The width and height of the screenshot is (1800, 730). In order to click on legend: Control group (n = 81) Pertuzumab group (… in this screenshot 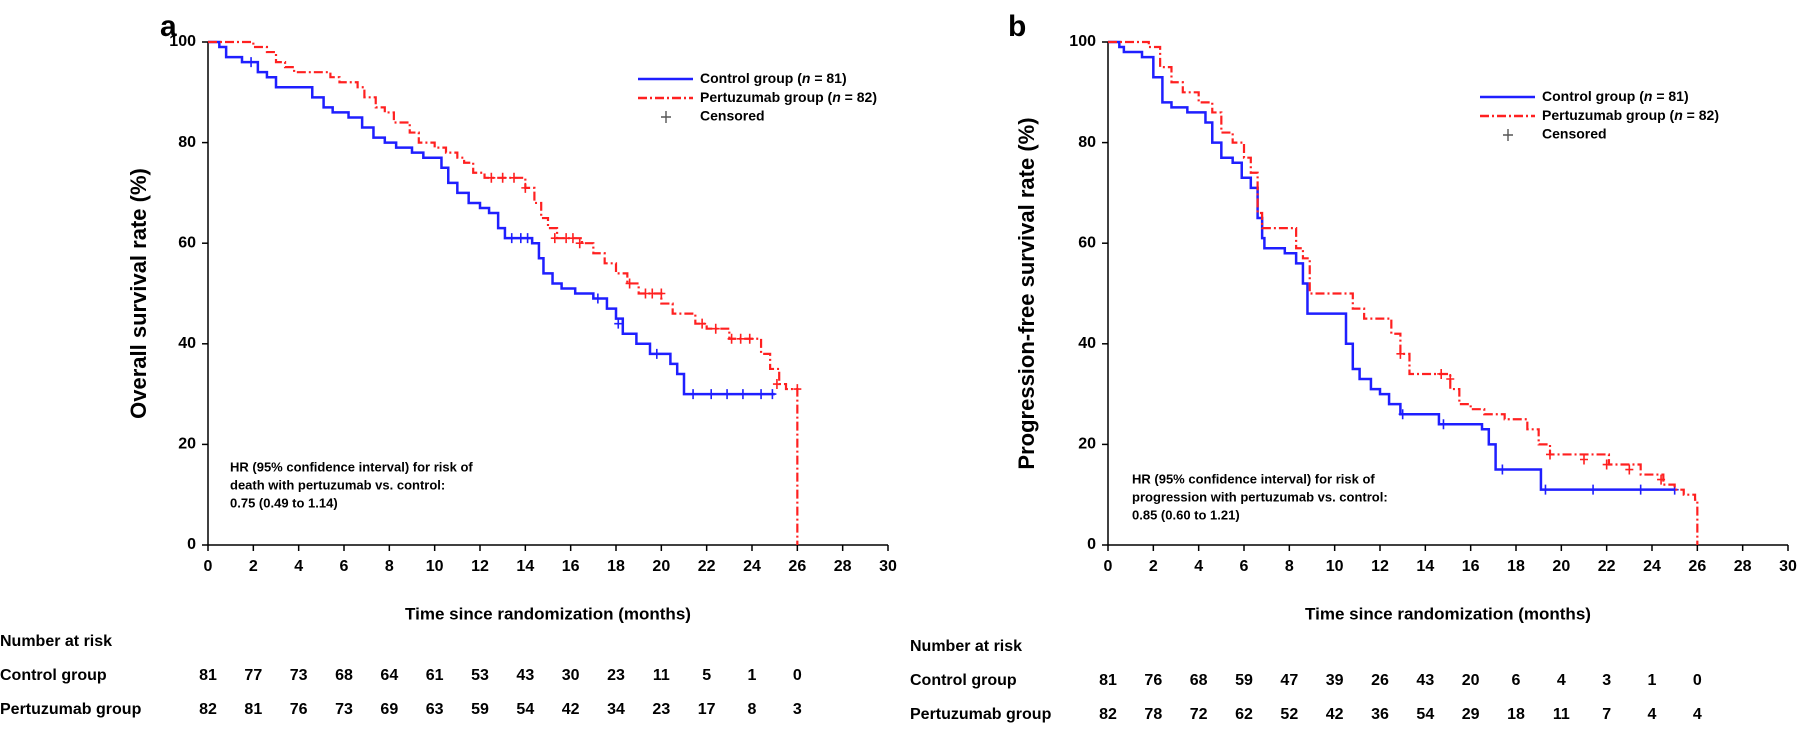, I will do `click(1599, 115)`.